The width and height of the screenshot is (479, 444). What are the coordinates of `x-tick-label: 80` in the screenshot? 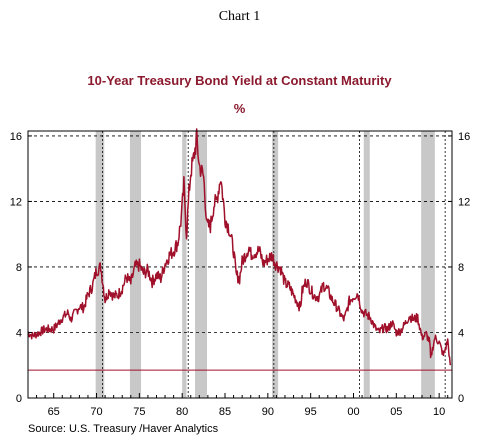 It's located at (182, 412).